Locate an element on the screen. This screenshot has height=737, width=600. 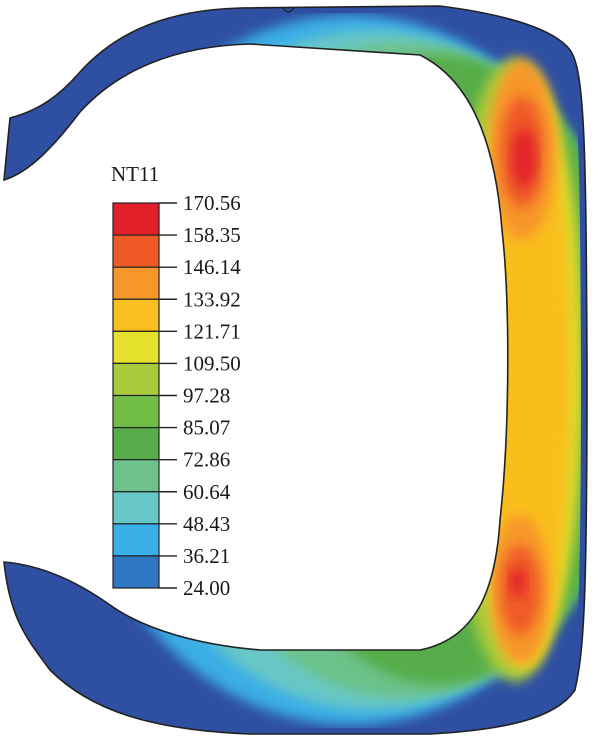
legend-swatches is located at coordinates (136, 395).